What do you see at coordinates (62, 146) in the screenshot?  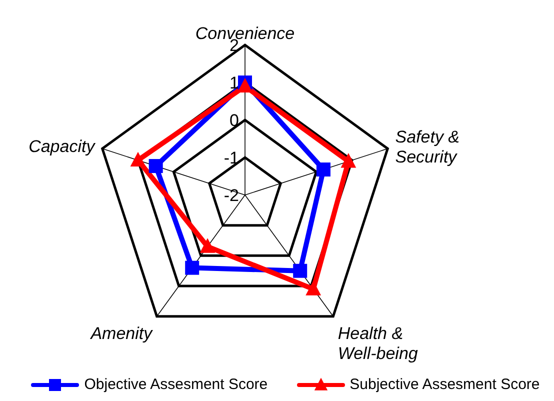 I see `spoke-label: Capacity` at bounding box center [62, 146].